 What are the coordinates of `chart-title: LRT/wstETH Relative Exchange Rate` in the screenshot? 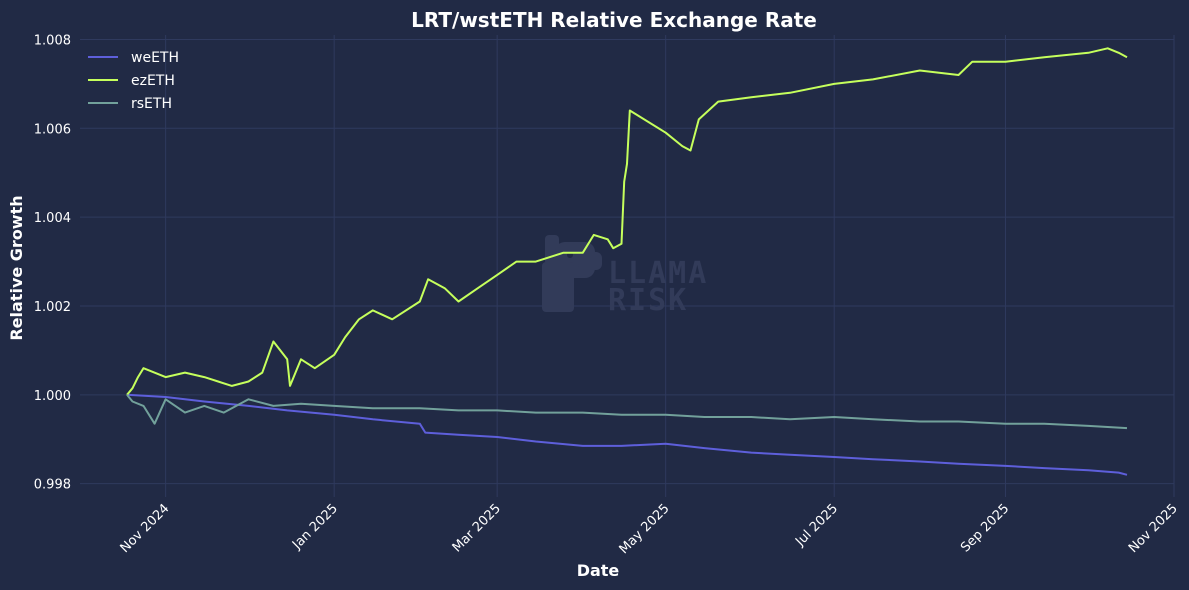 It's located at (614, 20).